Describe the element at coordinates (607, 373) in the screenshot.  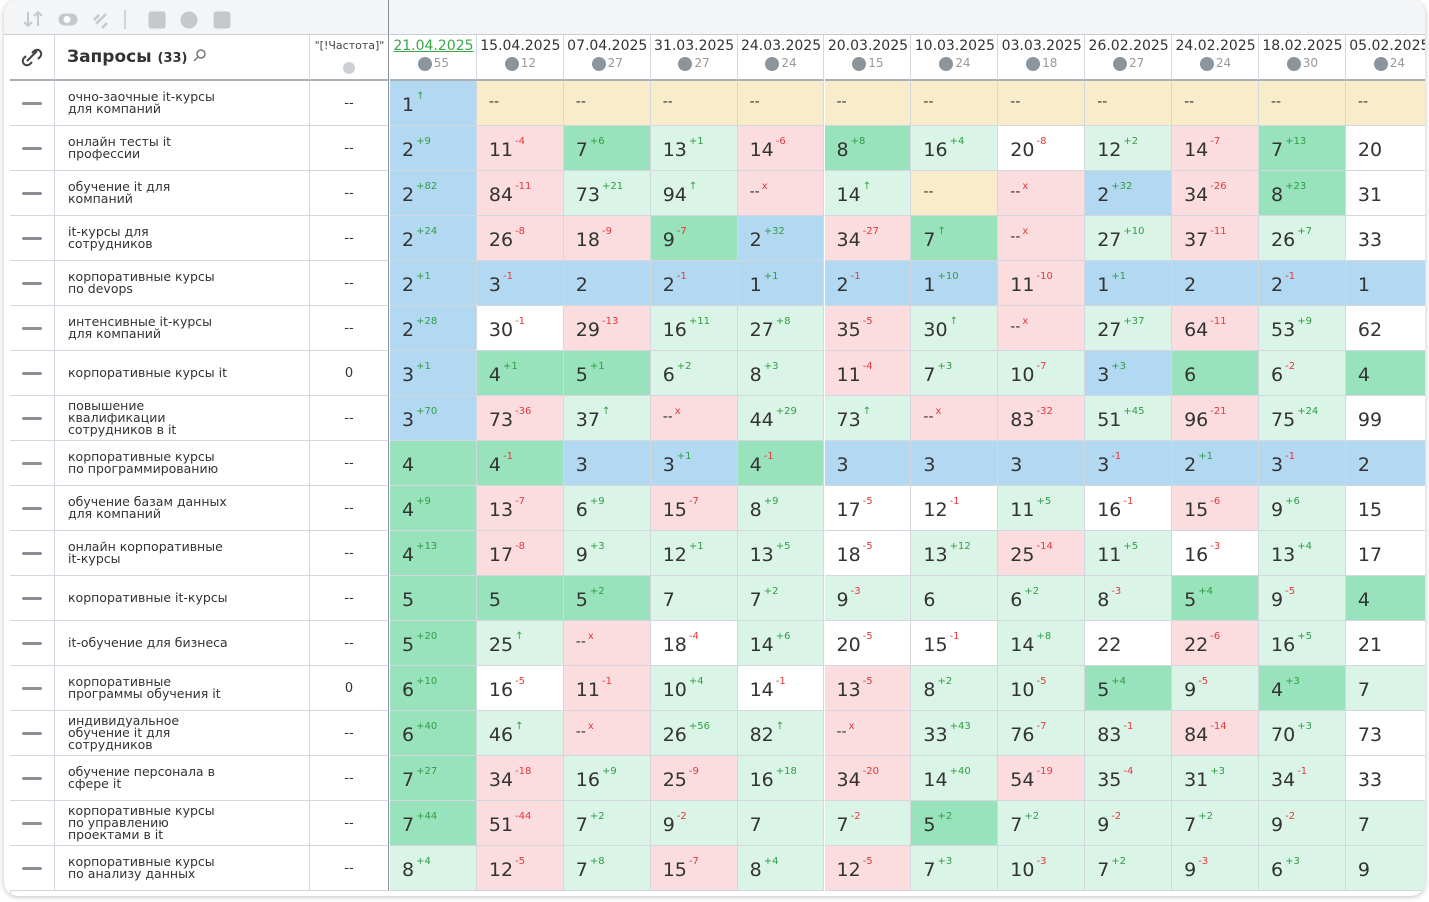
I see `position-cell: 5 +1` at that location.